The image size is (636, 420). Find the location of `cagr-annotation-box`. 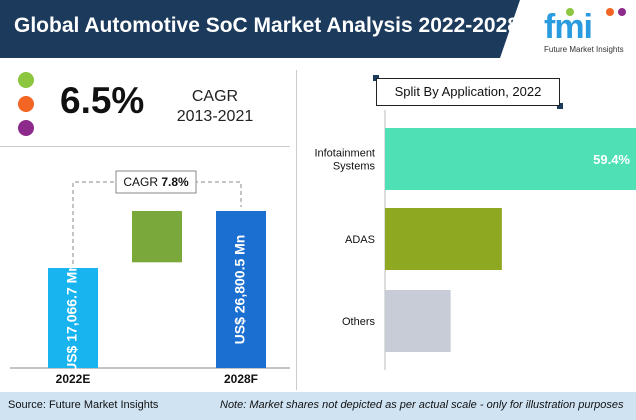

cagr-annotation-box is located at coordinates (156, 182).